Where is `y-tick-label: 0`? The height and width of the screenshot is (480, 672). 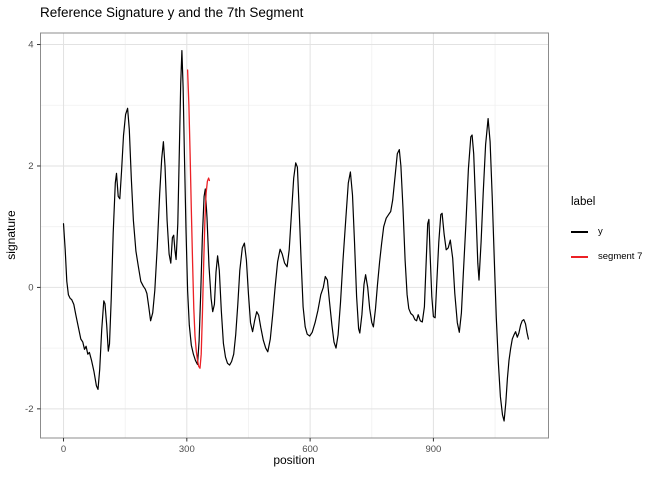
y-tick-label: 0 is located at coordinates (30, 288).